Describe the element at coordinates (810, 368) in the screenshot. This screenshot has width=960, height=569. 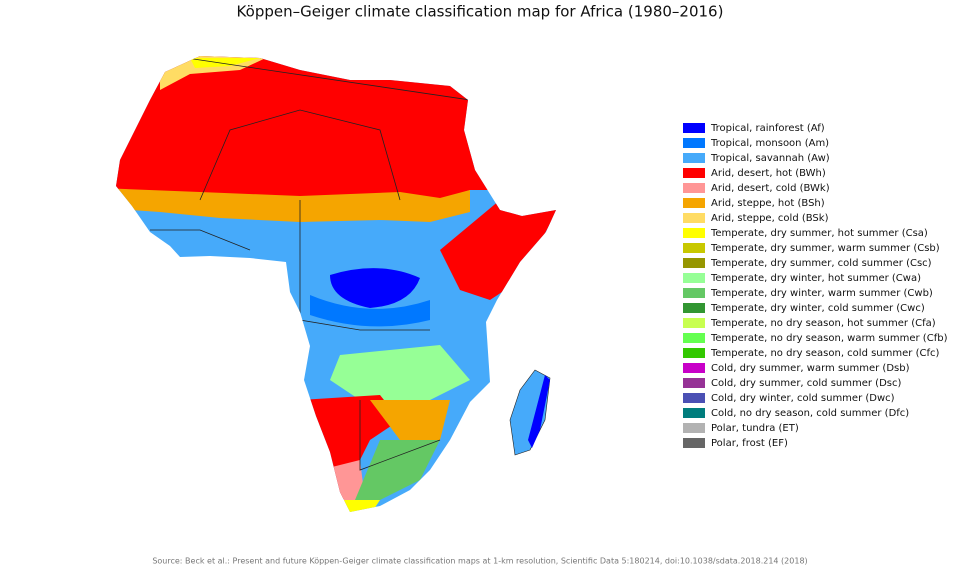
I see `legend-label: Cold, dry summer, warm summer (Dsb)` at that location.